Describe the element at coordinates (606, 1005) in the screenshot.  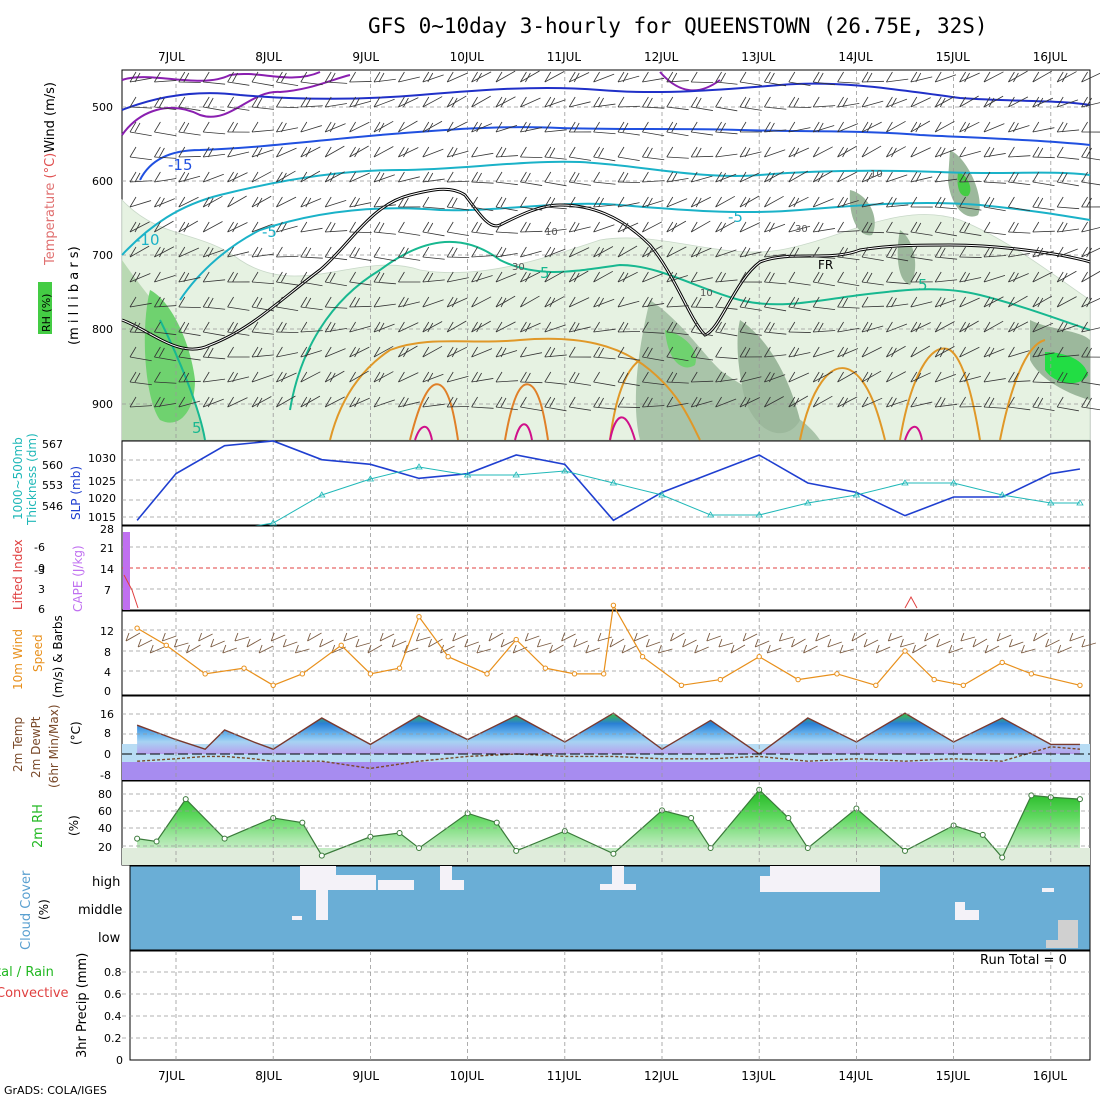
I see `precip-gridlines` at that location.